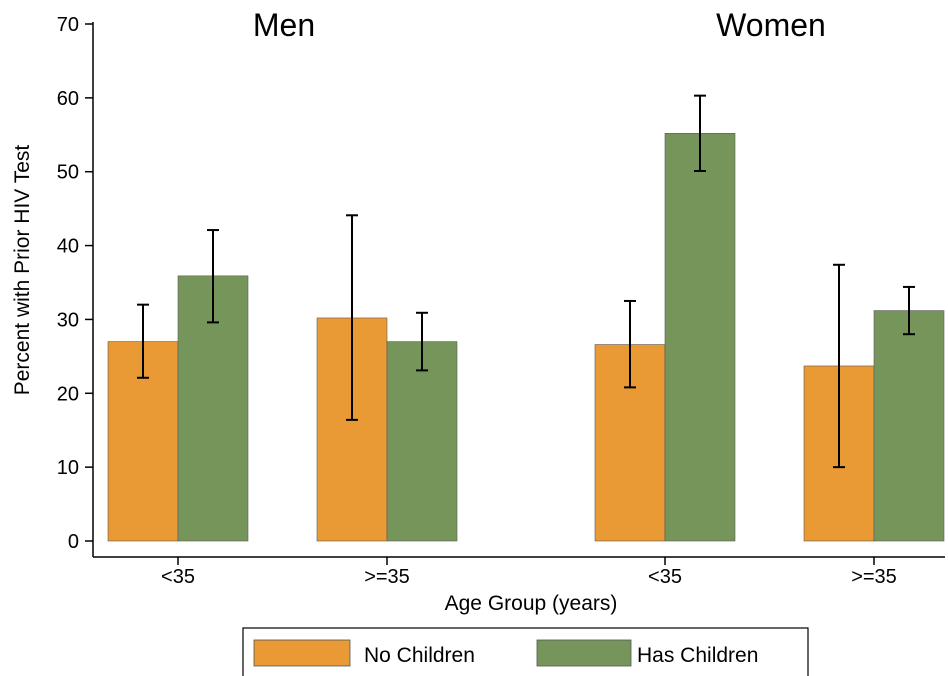  What do you see at coordinates (73, 542) in the screenshot?
I see `y-tick-label: 0` at bounding box center [73, 542].